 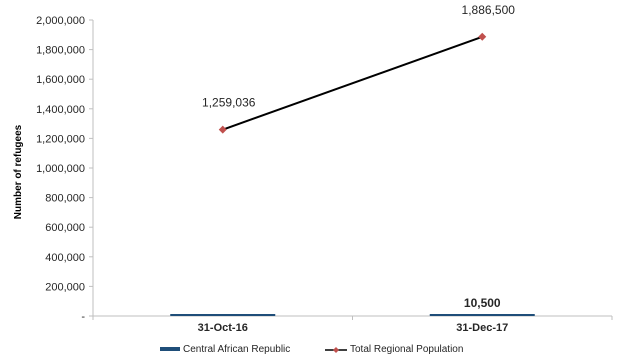 I want to click on x-tick-label: 31-Dec-17, so click(x=482, y=328).